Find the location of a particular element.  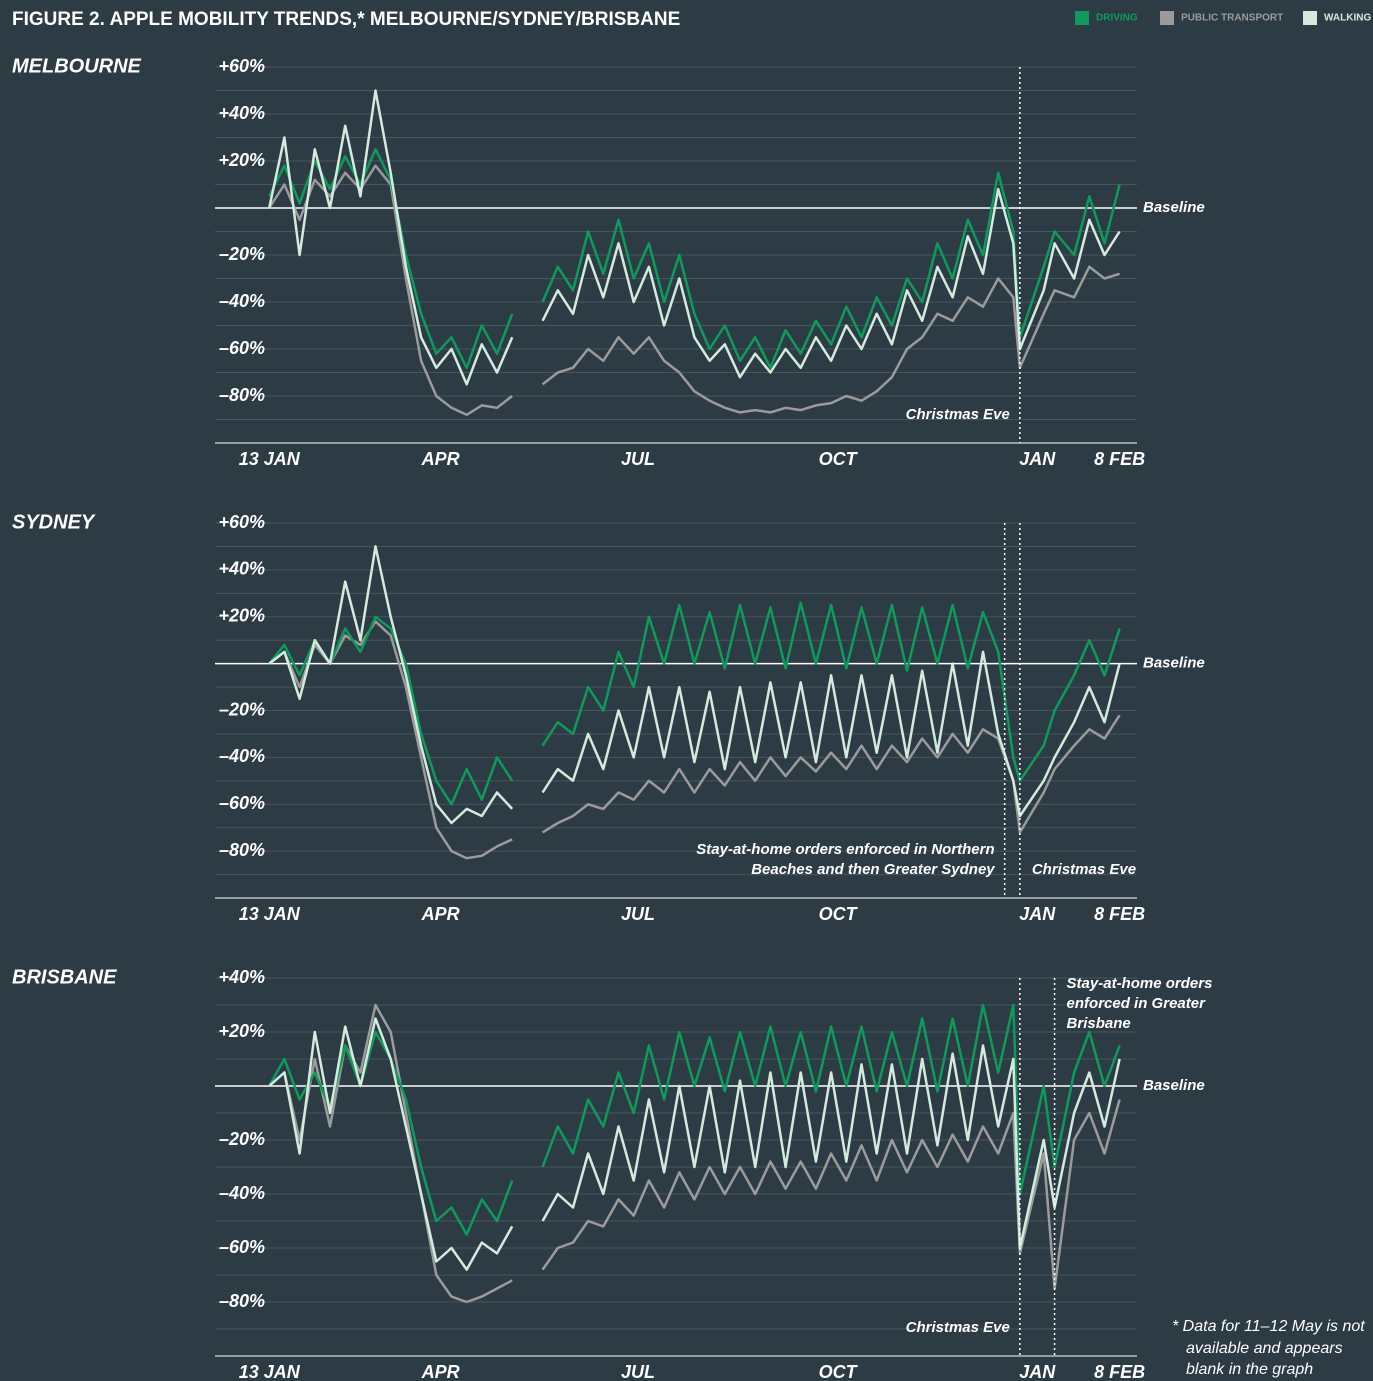

chart-title: BRISBANE is located at coordinates (64, 977).